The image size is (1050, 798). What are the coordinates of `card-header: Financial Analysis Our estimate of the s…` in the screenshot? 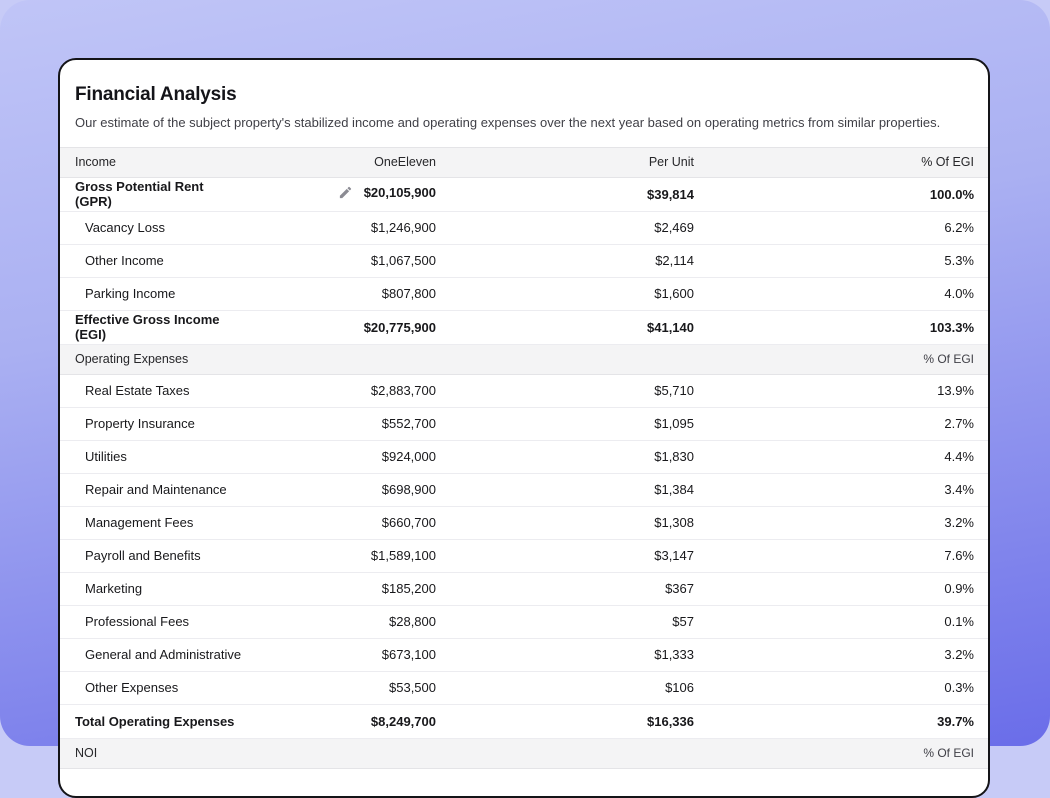 It's located at (524, 96).